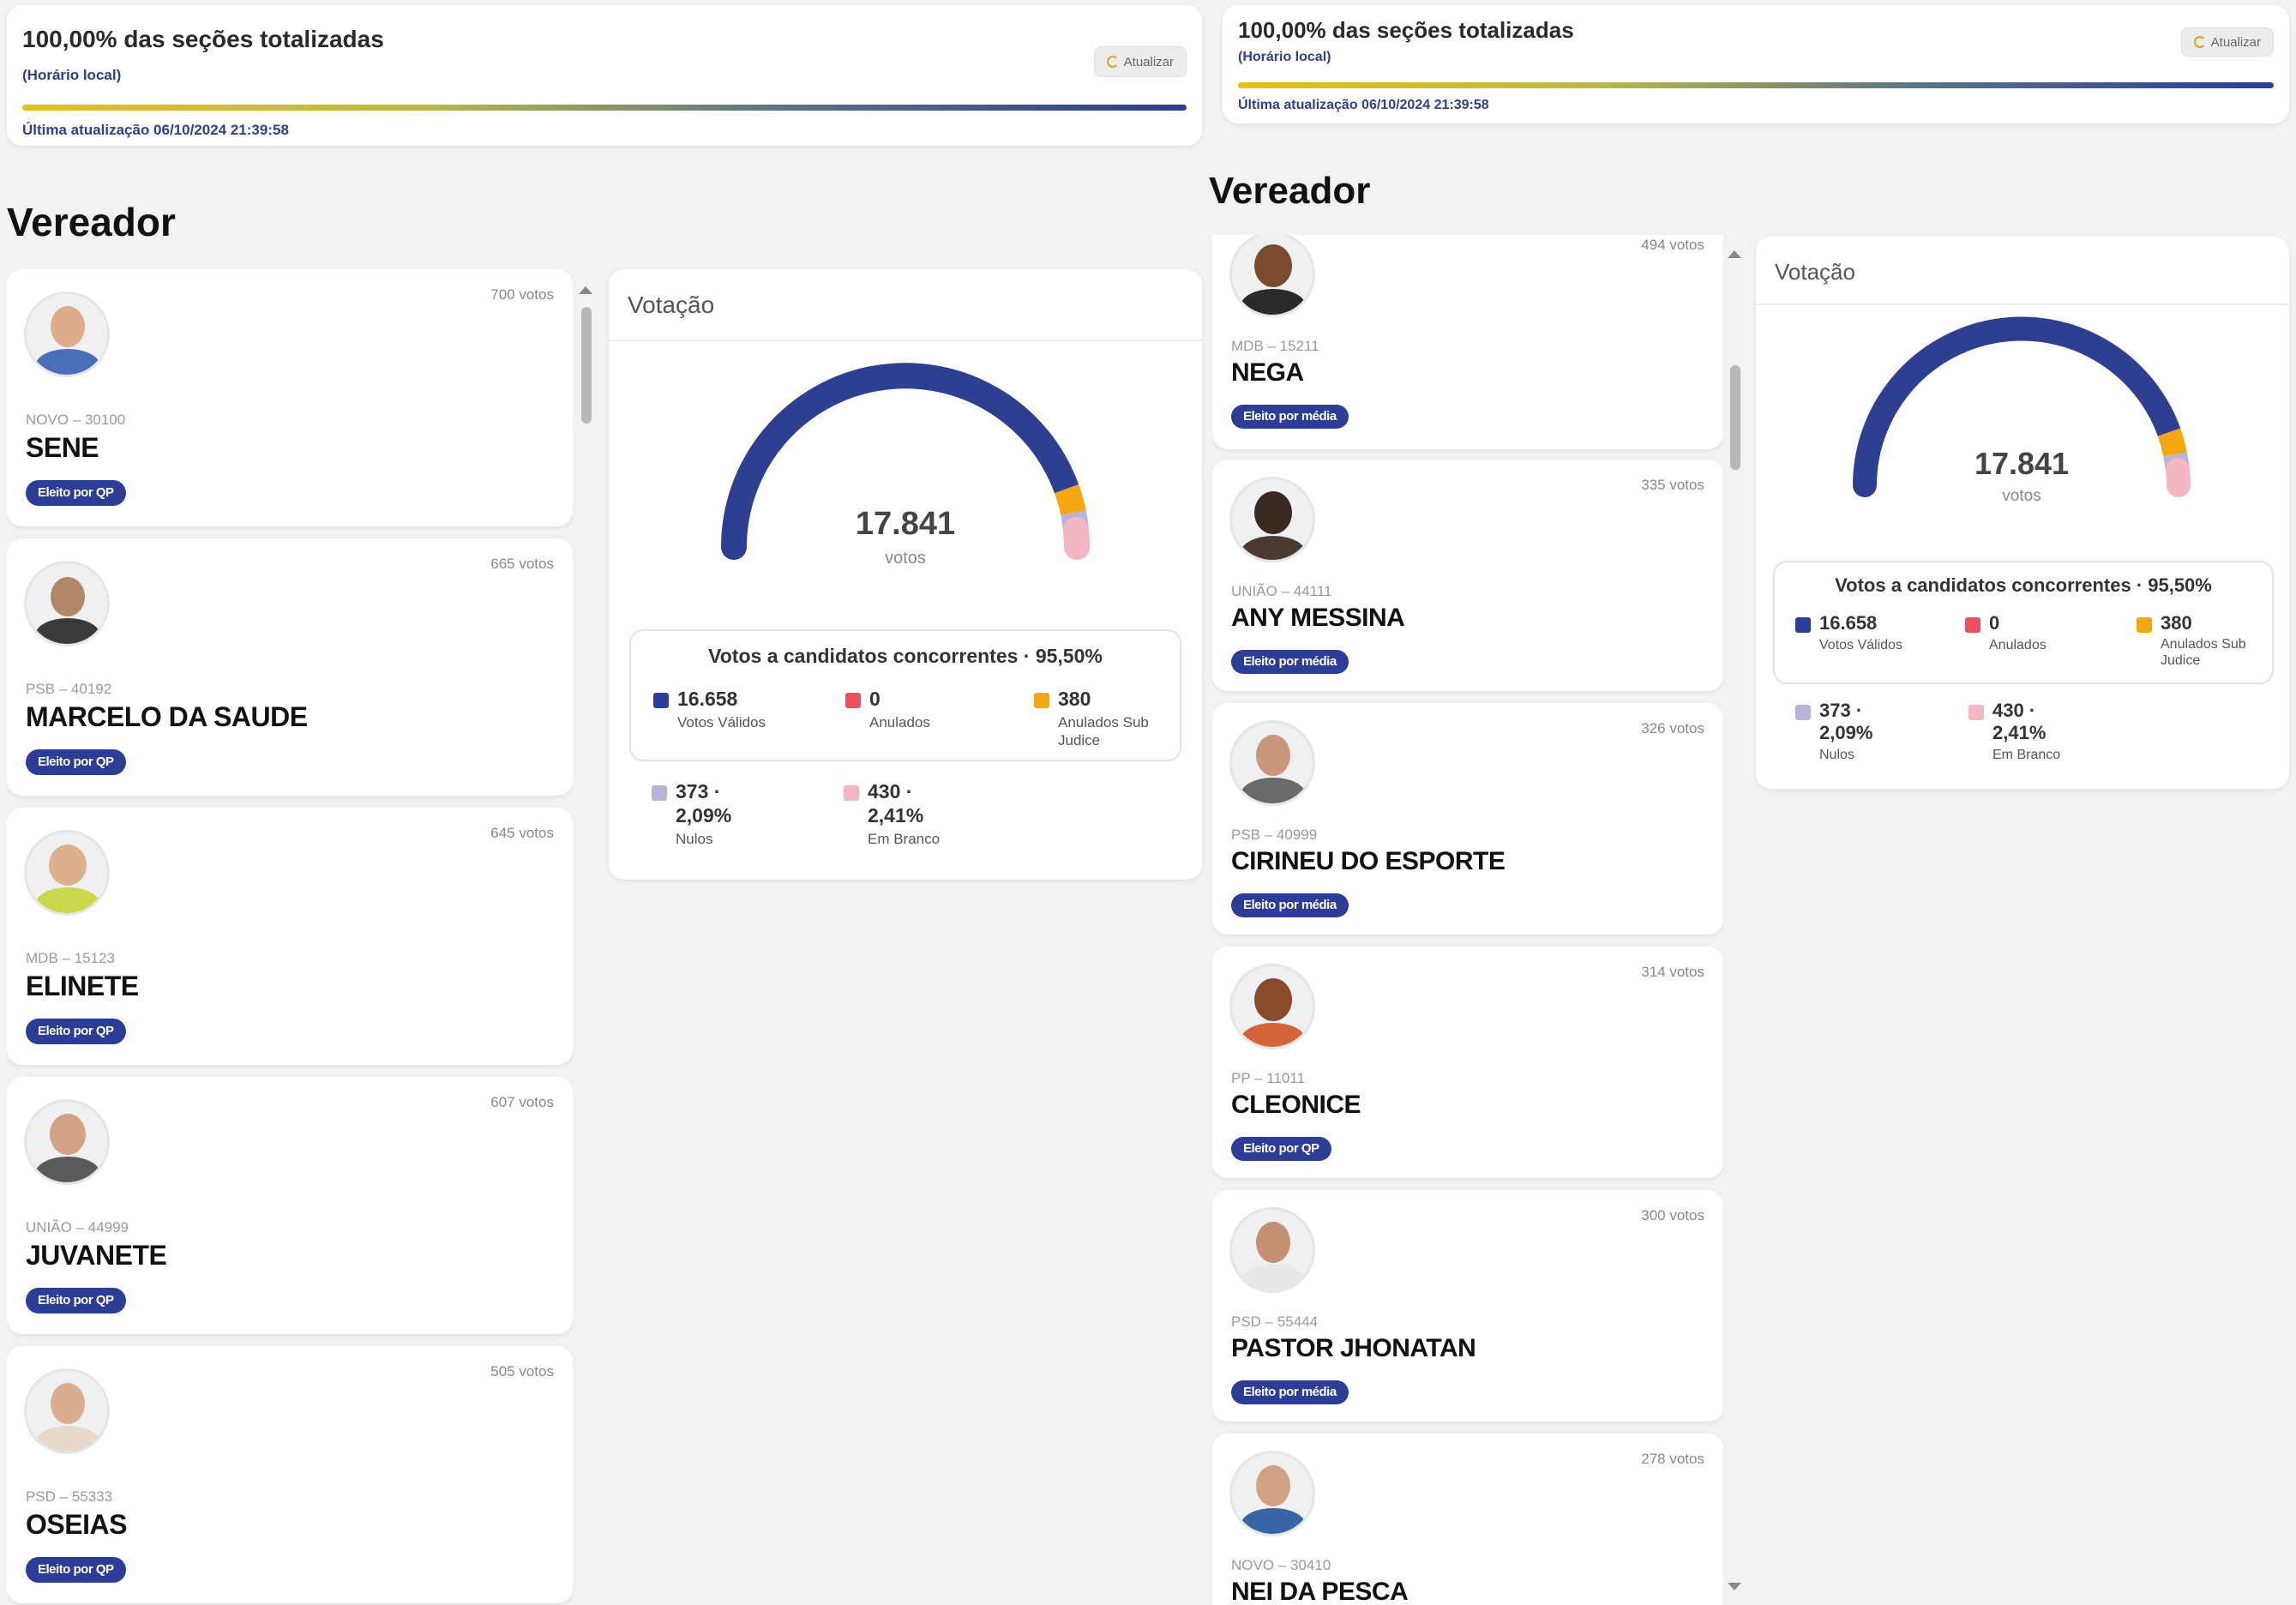 The image size is (2296, 1605). Describe the element at coordinates (1275, 1321) in the screenshot. I see `candidate-party: PSD – 55444` at that location.